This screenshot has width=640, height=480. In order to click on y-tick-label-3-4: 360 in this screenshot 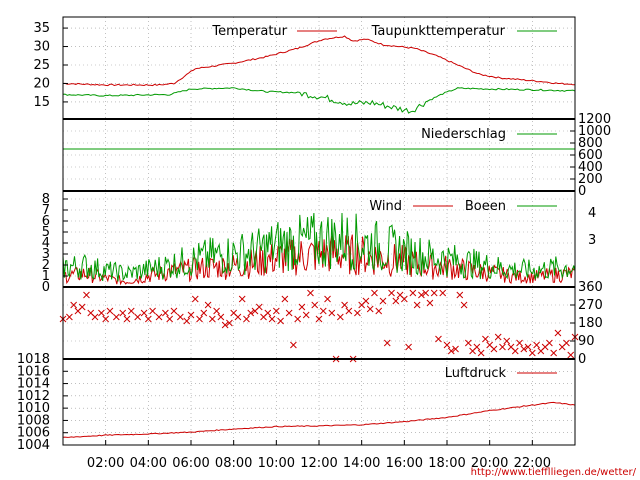, I will do `click(590, 287)`.